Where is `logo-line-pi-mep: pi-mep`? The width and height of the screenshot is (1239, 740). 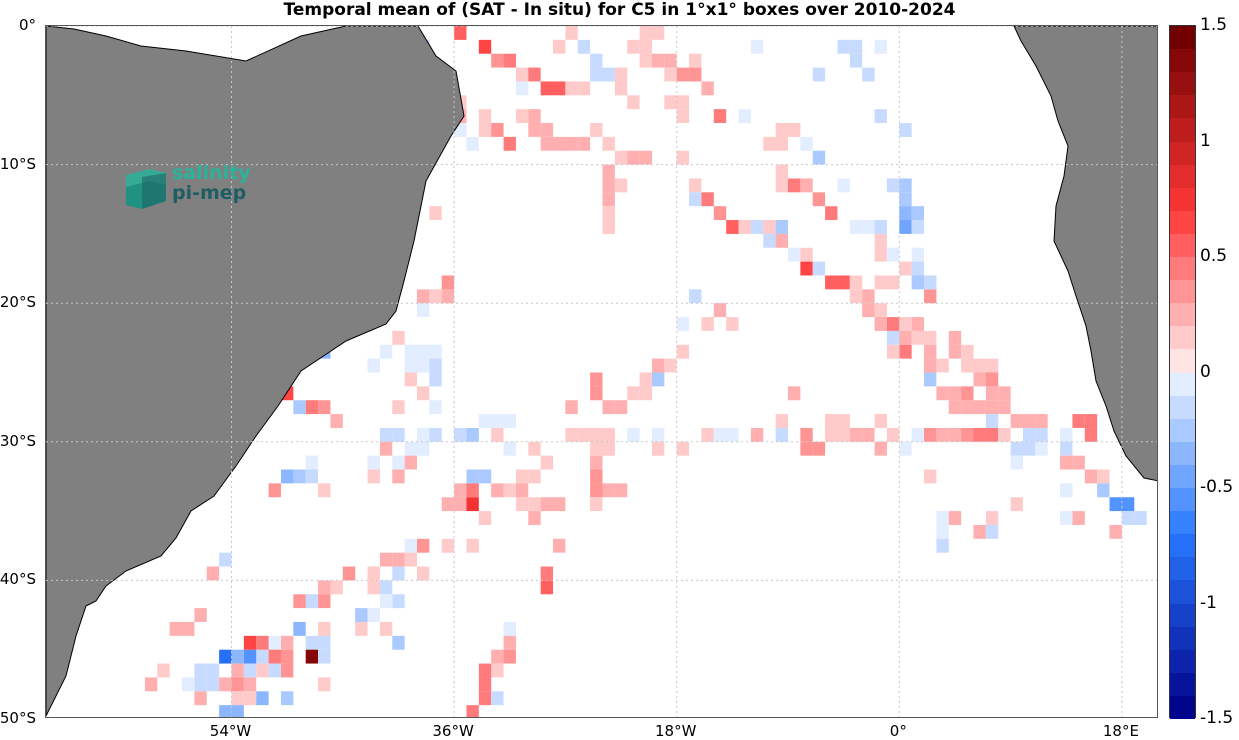 logo-line-pi-mep: pi-mep is located at coordinates (209, 193).